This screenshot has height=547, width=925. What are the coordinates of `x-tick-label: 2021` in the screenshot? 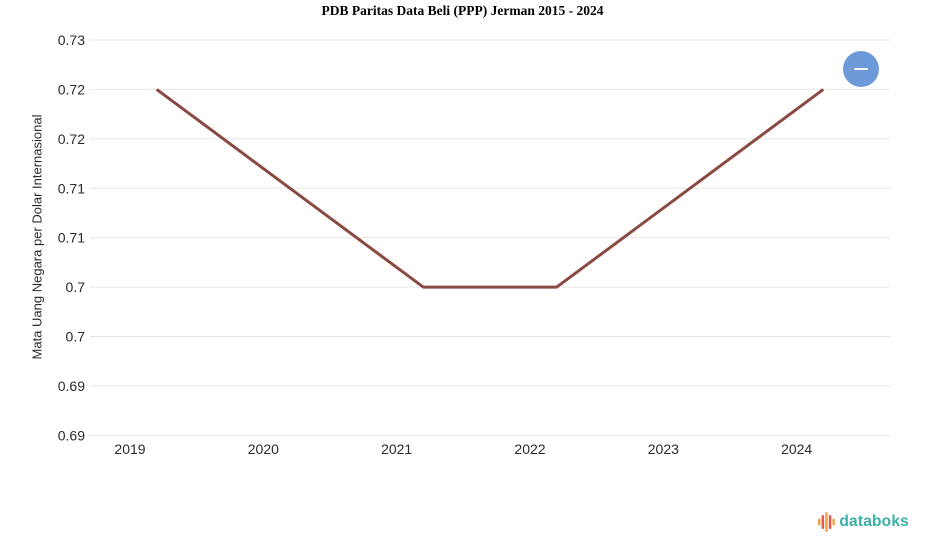 It's located at (396, 449).